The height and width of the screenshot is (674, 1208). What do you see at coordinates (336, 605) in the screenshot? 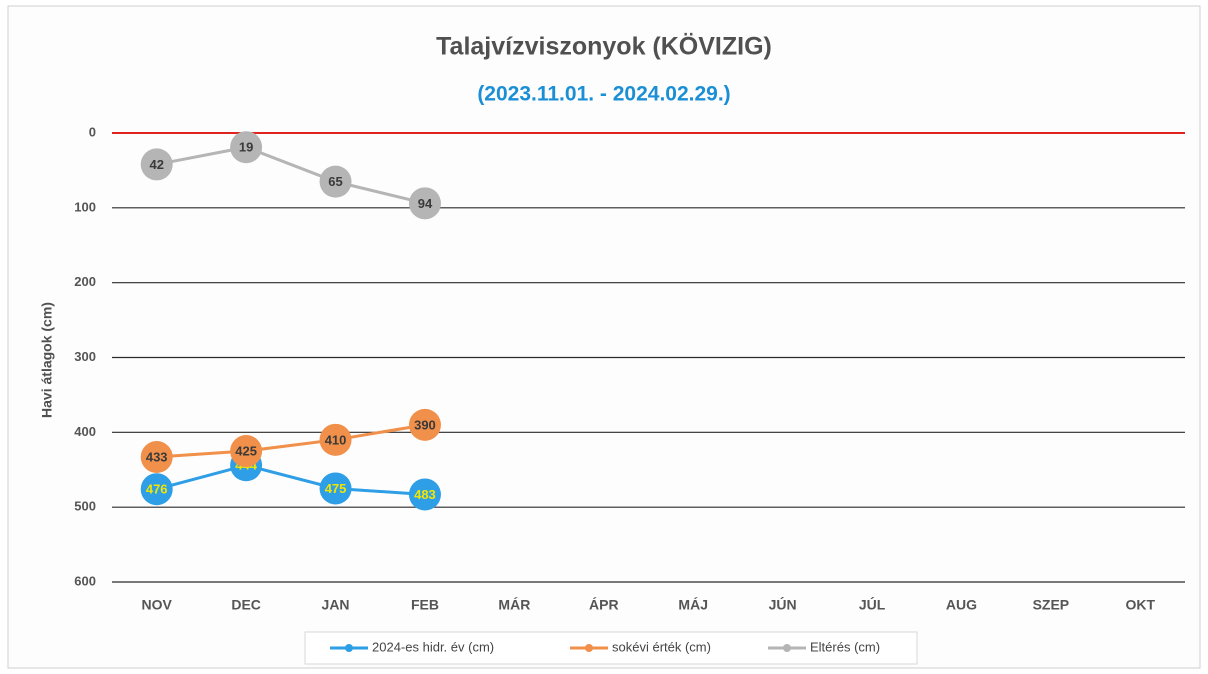
I see `x-tick-label: JAN` at bounding box center [336, 605].